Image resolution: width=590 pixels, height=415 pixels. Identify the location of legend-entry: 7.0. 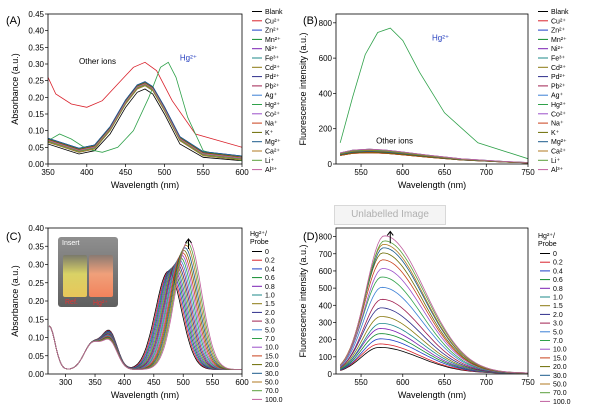
(270, 339).